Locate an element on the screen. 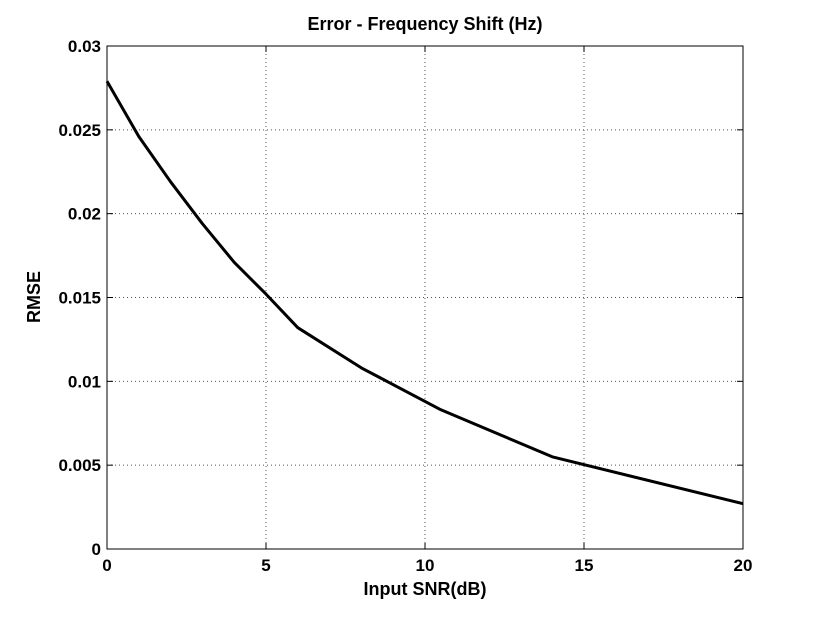  x-tick-label: 15 is located at coordinates (584, 565).